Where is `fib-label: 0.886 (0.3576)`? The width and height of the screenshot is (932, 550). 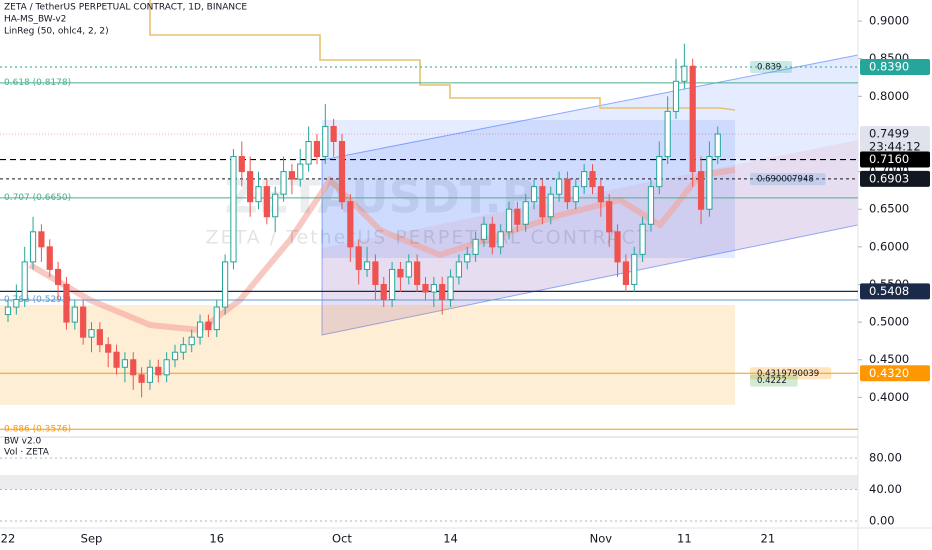
fib-label: 0.886 (0.3576) is located at coordinates (37, 429).